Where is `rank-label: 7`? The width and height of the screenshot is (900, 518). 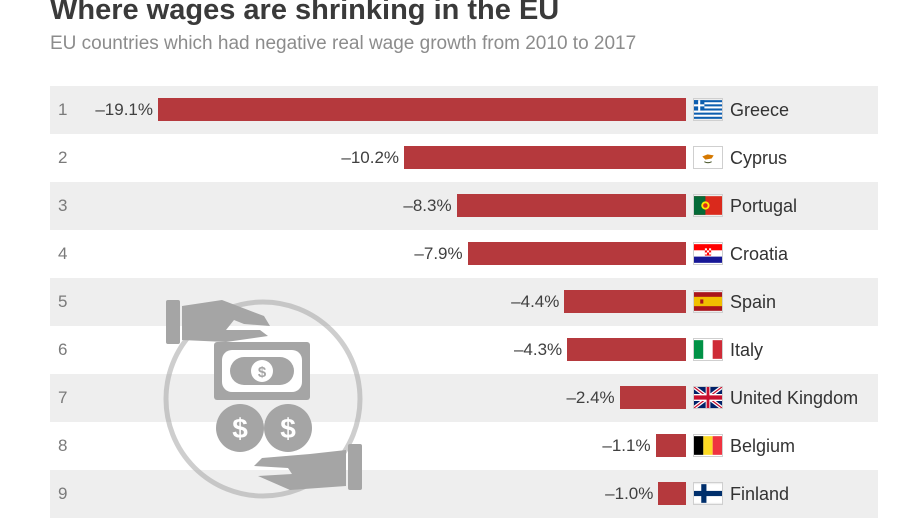
rank-label: 7 is located at coordinates (63, 397).